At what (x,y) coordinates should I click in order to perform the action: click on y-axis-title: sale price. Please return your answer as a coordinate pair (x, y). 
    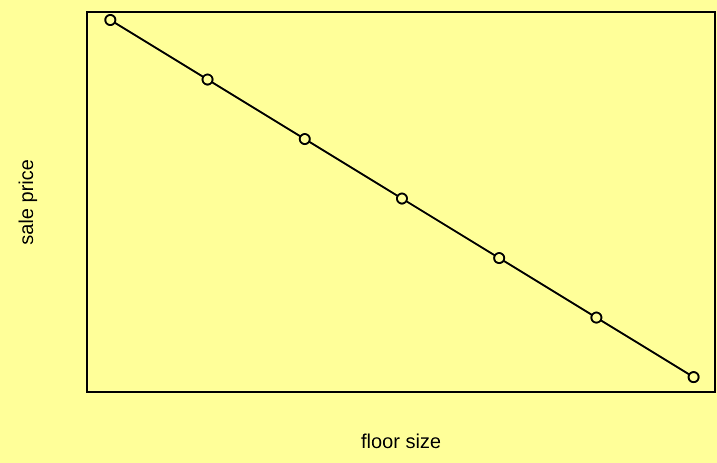
    Looking at the image, I should click on (27, 202).